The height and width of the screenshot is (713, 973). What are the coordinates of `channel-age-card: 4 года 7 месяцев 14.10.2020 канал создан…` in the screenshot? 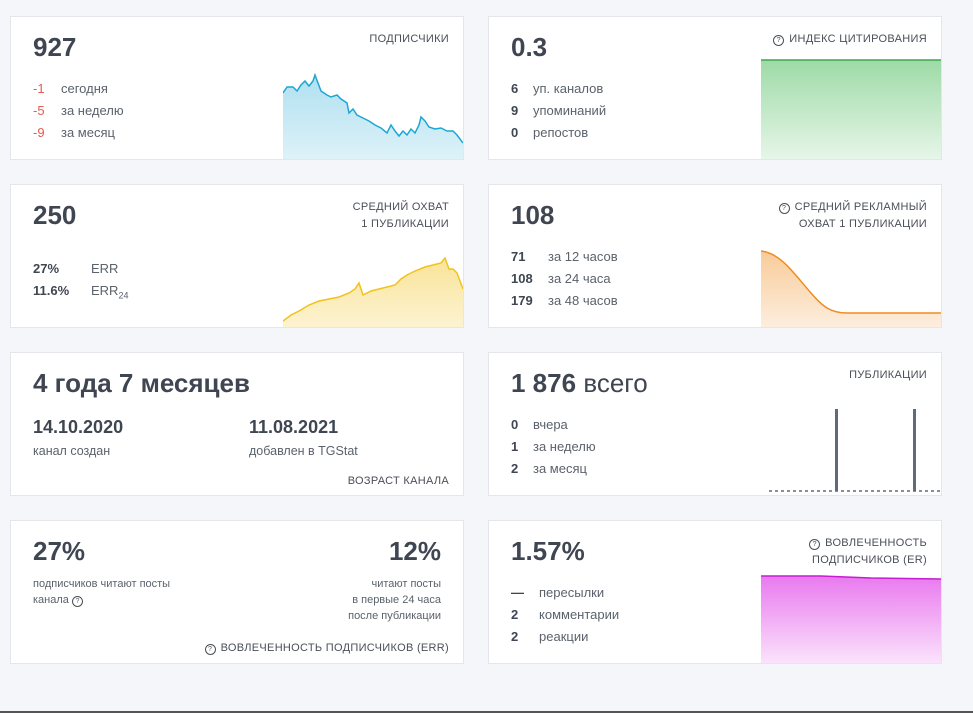 It's located at (237, 424).